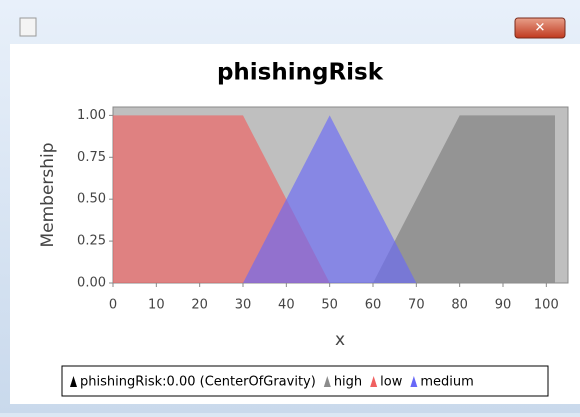  Describe the element at coordinates (91, 241) in the screenshot. I see `y-tick-label: 0.25` at that location.